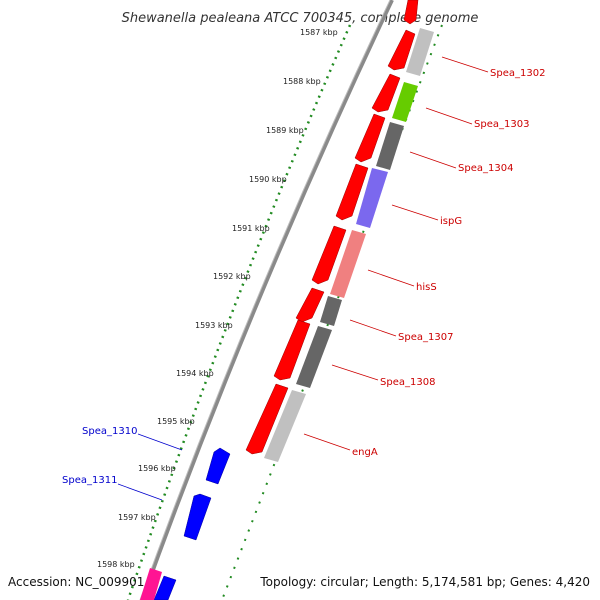 Image resolution: width=600 pixels, height=600 pixels. What do you see at coordinates (365, 452) in the screenshot?
I see `gene-label-enga: engA` at bounding box center [365, 452].